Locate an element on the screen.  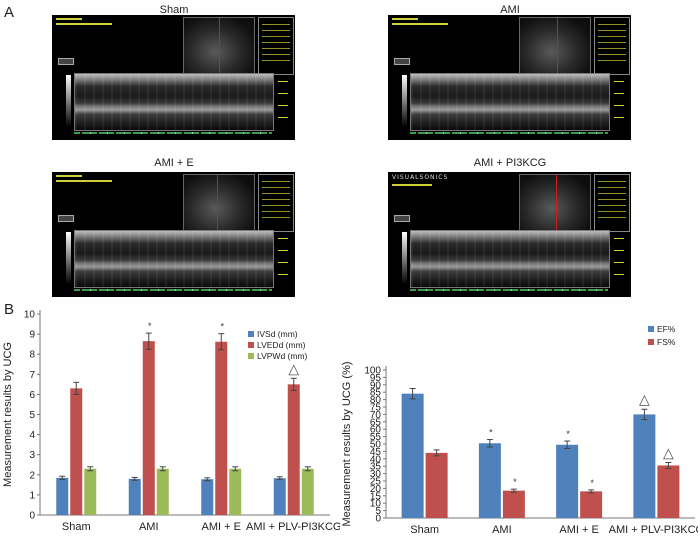
y-axis-label: Measurement results by UCG is located at coordinates (8, 414).